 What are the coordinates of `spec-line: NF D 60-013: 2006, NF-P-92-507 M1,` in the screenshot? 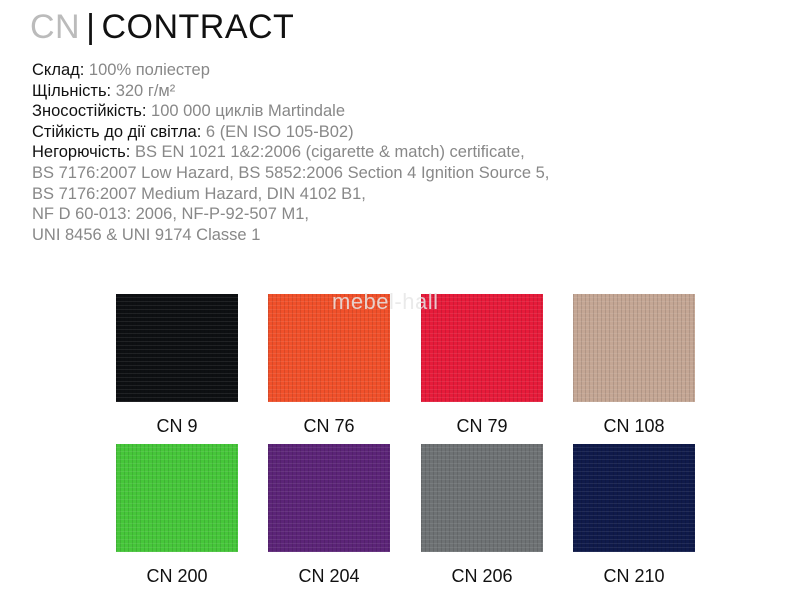 It's located at (290, 214).